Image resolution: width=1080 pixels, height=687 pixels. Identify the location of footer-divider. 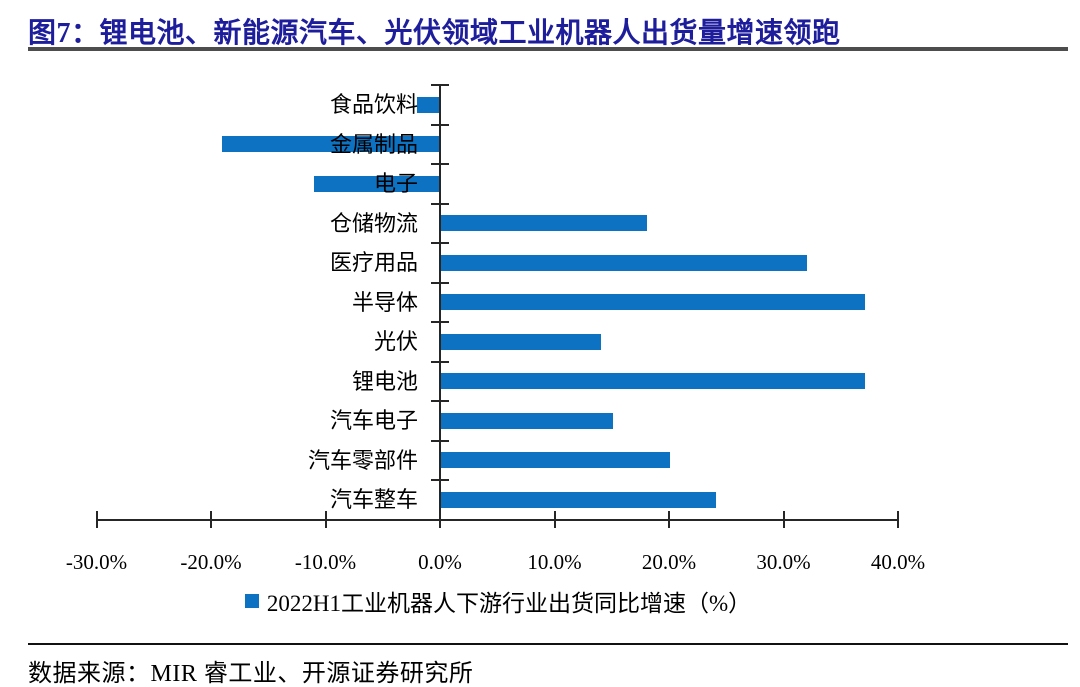
(548, 644).